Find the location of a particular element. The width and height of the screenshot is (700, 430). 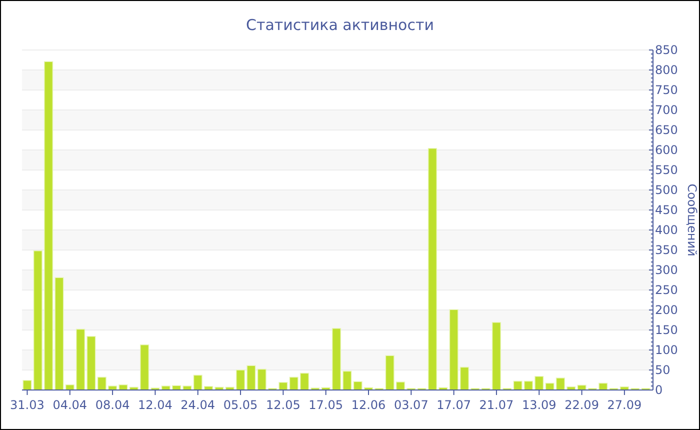

x-tick-label: 12.04 is located at coordinates (155, 405).